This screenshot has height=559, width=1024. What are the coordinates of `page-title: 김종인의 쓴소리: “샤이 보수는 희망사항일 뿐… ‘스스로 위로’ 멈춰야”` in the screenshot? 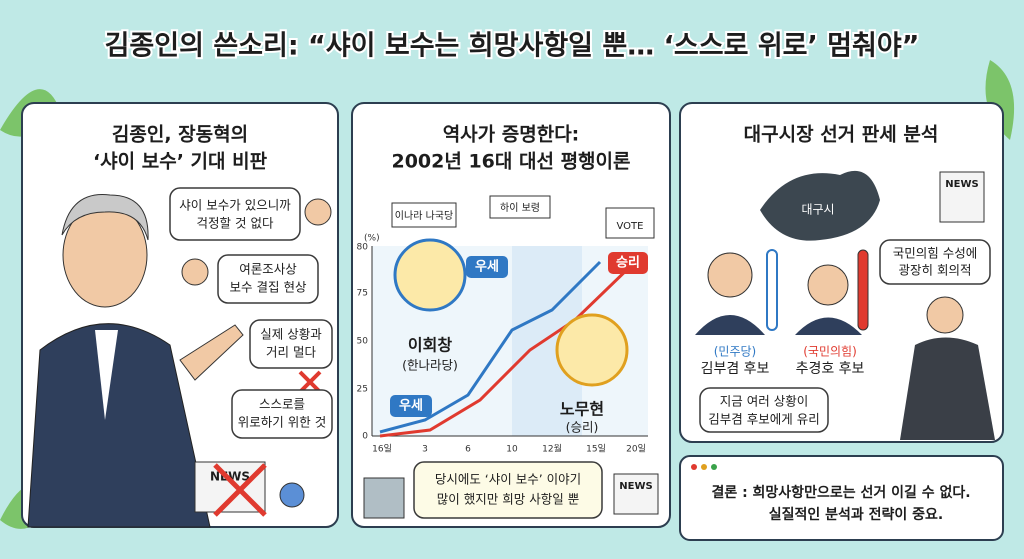 It's located at (512, 46).